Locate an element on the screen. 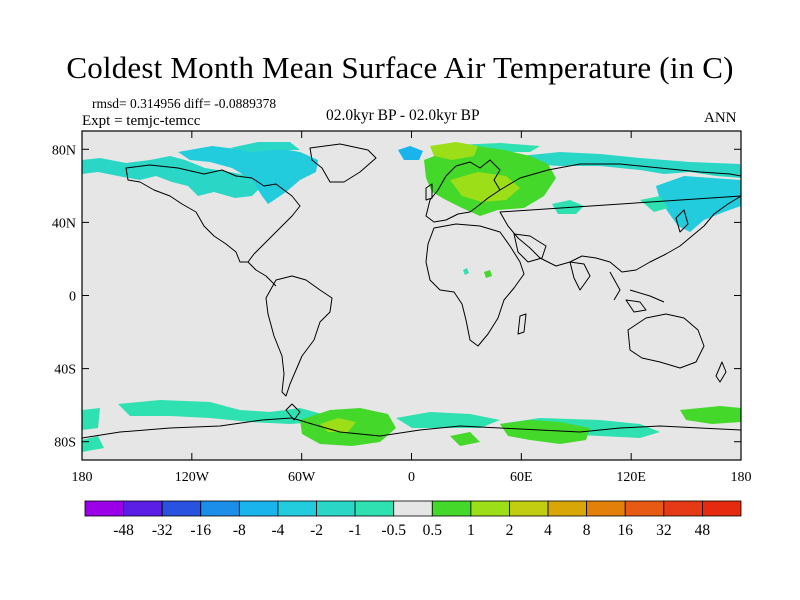  colorbar-label: -0.5 is located at coordinates (393, 530).